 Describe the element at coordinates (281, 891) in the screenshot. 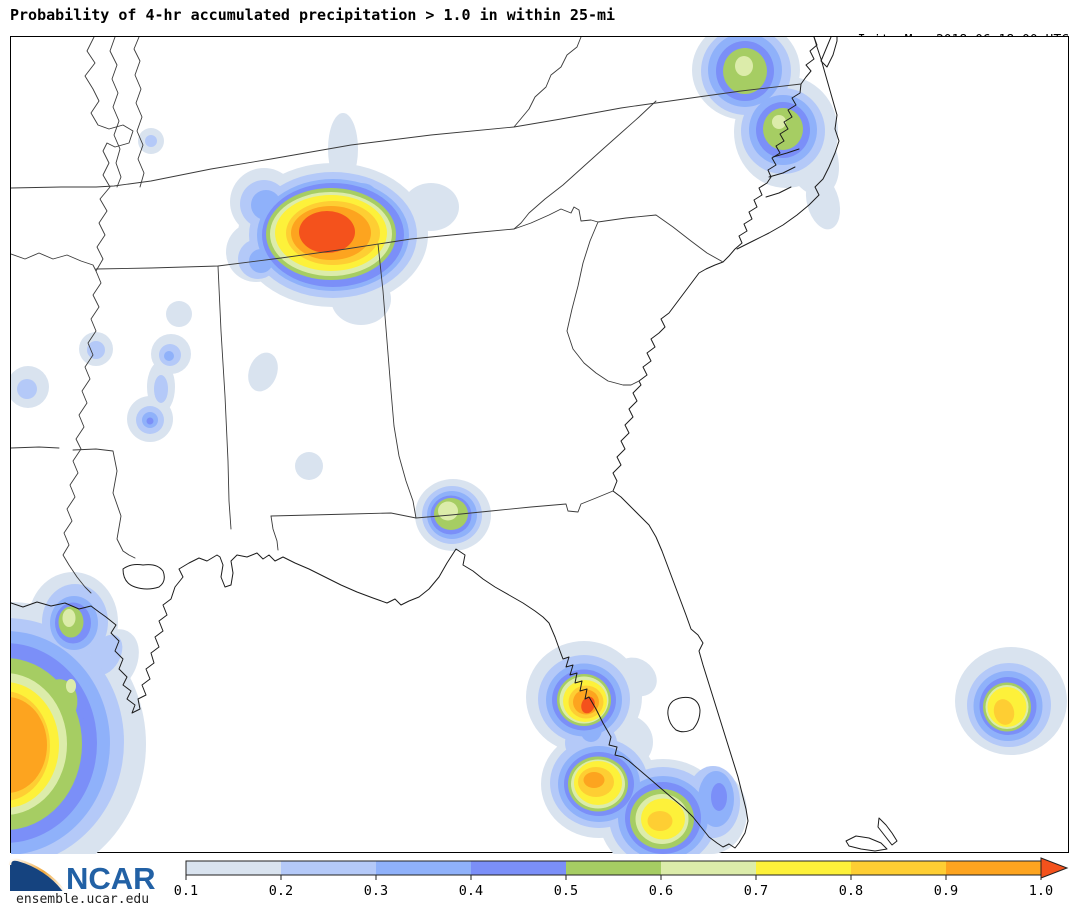

I see `colorbar-tick-label: 0.2` at that location.